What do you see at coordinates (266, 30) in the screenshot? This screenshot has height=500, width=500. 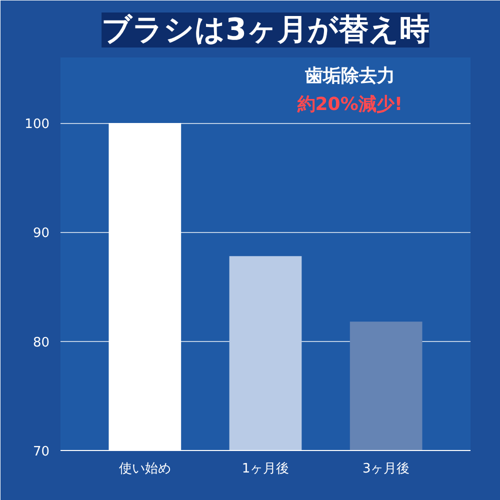 I see `chart-title: ブラシは3ヶ月が替え時` at bounding box center [266, 30].